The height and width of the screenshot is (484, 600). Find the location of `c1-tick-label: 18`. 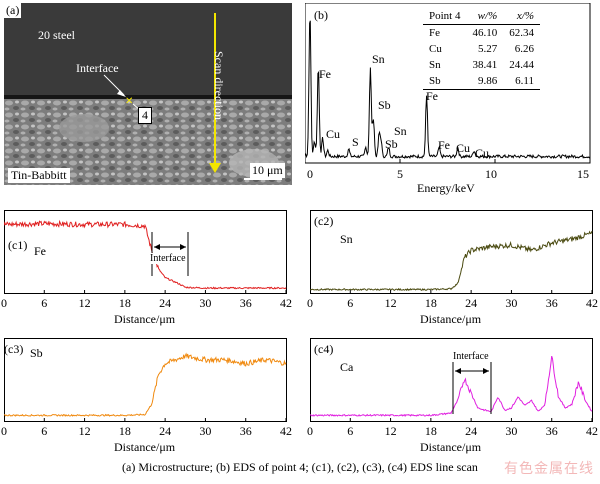

c1-tick-label: 18 is located at coordinates (124, 303).